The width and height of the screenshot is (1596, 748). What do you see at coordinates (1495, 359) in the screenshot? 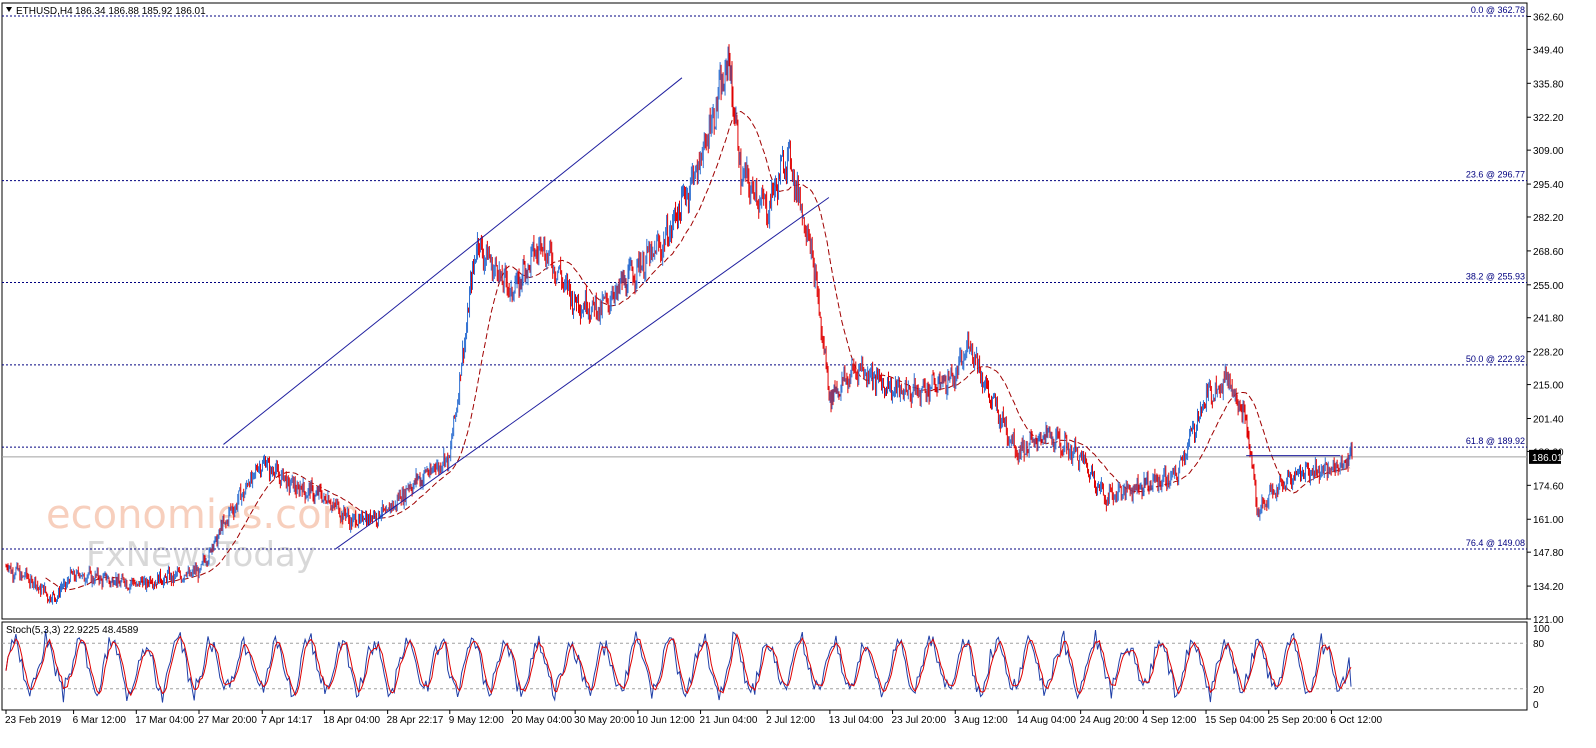
I see `fib-level-label: 50.0 @ 222.92` at bounding box center [1495, 359].